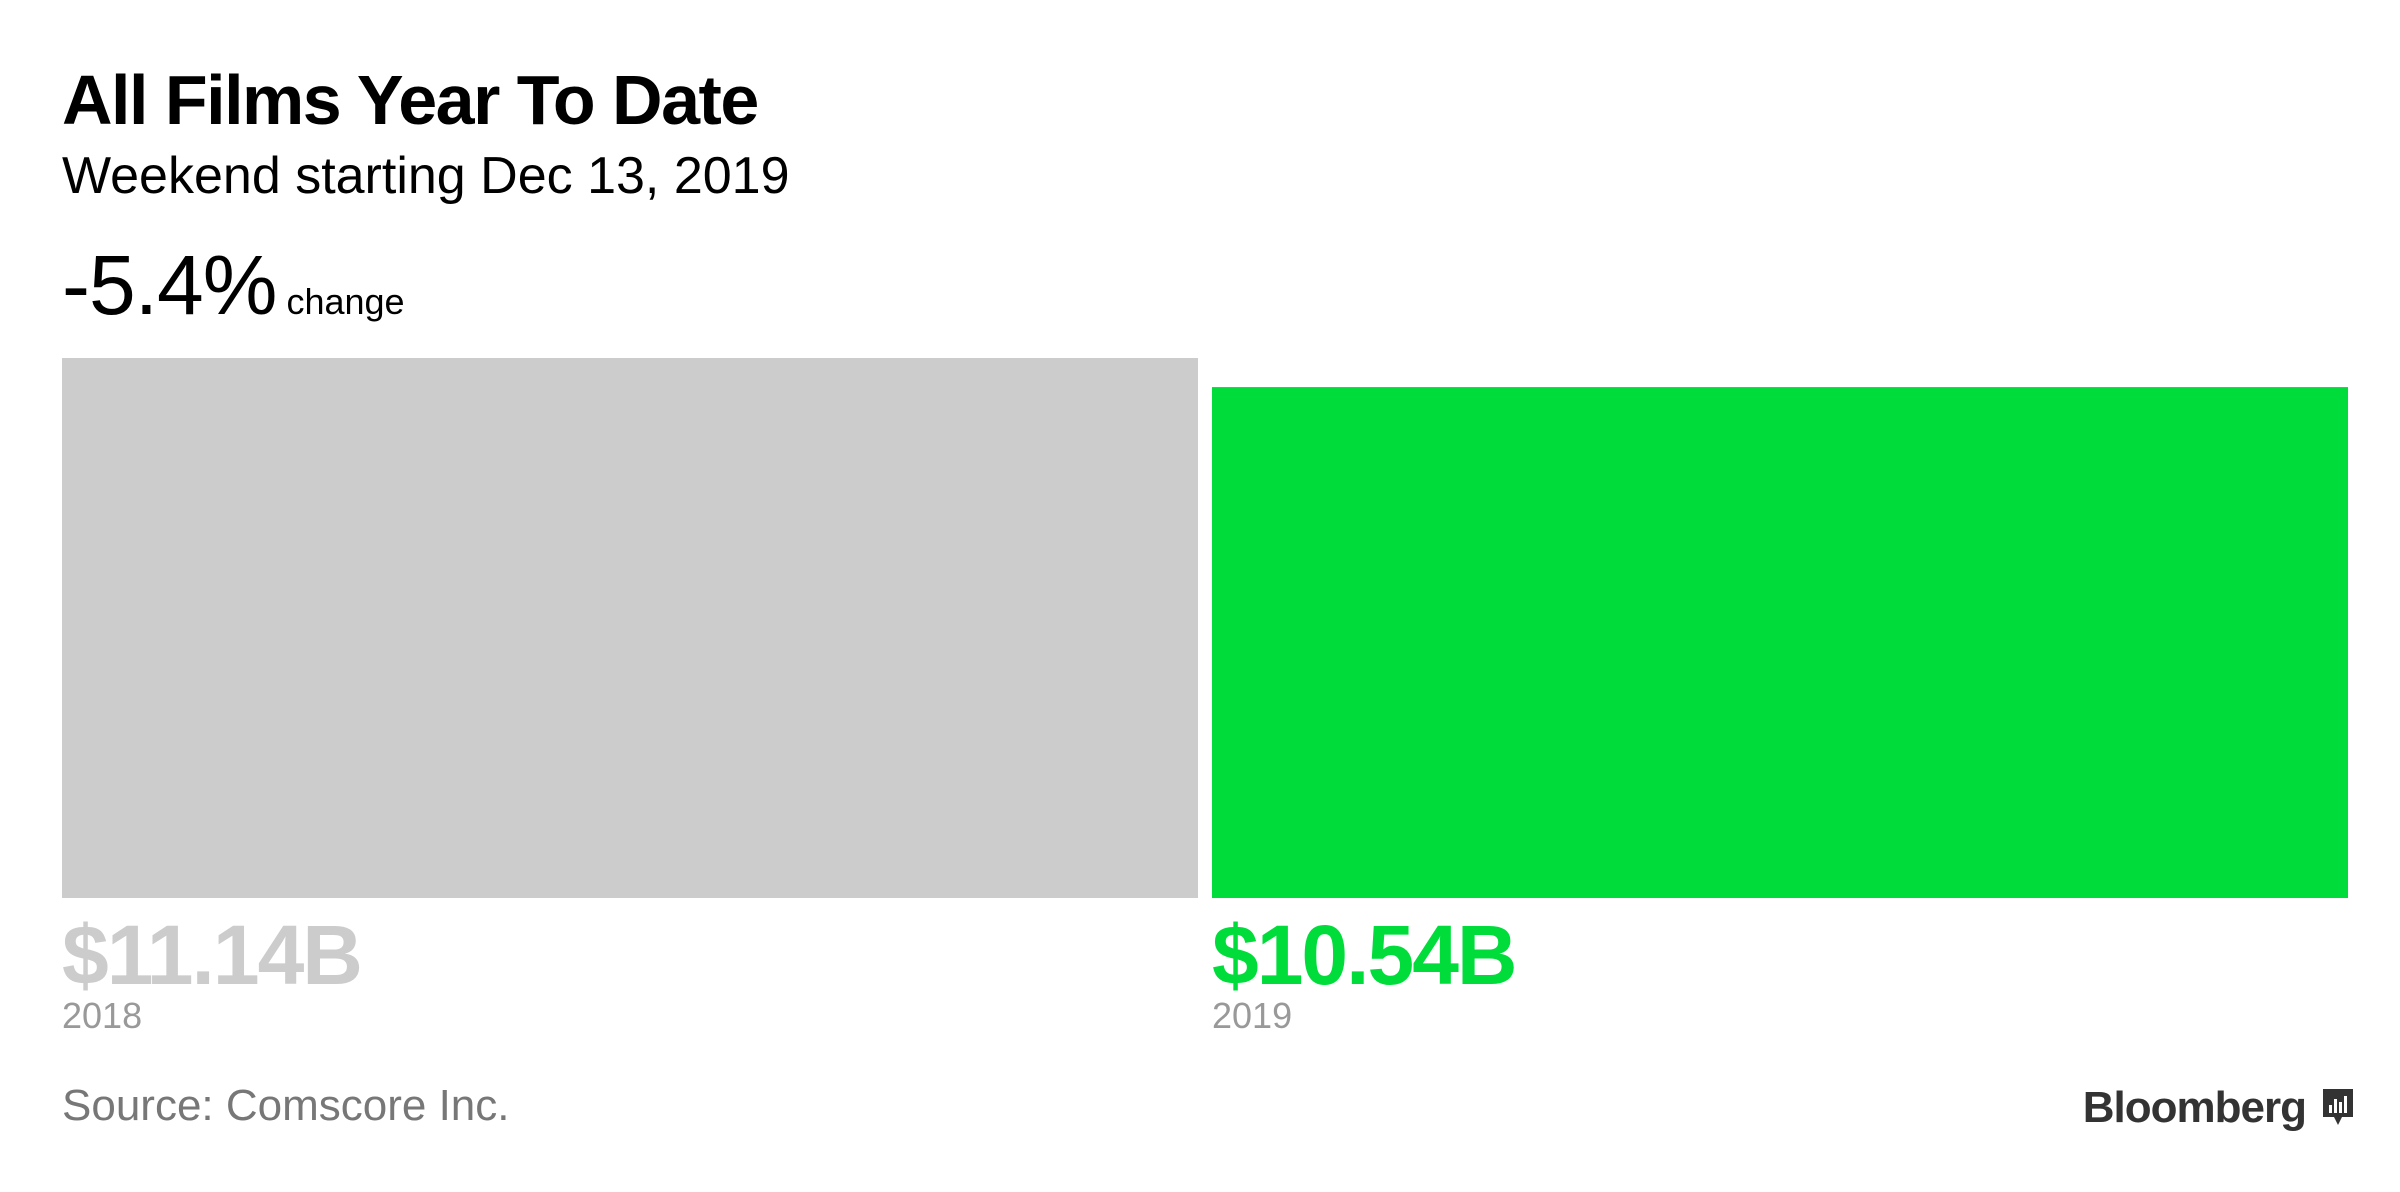 Image resolution: width=2400 pixels, height=1192 pixels. What do you see at coordinates (211, 955) in the screenshot?
I see `value-label-2018: $11.14B` at bounding box center [211, 955].